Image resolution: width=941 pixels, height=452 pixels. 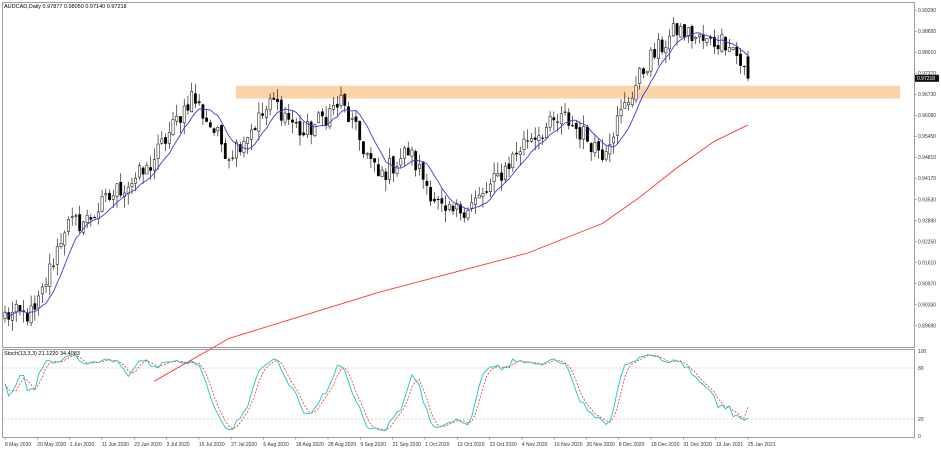 I want to click on price-tick-label: 0.94170, so click(x=927, y=179).